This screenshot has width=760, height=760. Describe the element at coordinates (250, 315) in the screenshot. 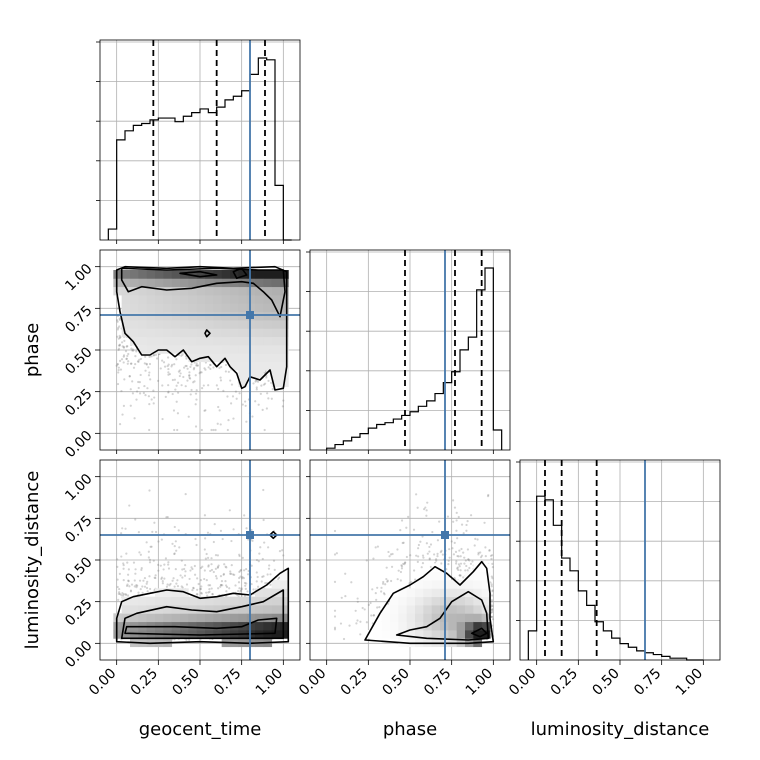

I see `panel-geocent-time-vs-phase-truth-marker` at that location.